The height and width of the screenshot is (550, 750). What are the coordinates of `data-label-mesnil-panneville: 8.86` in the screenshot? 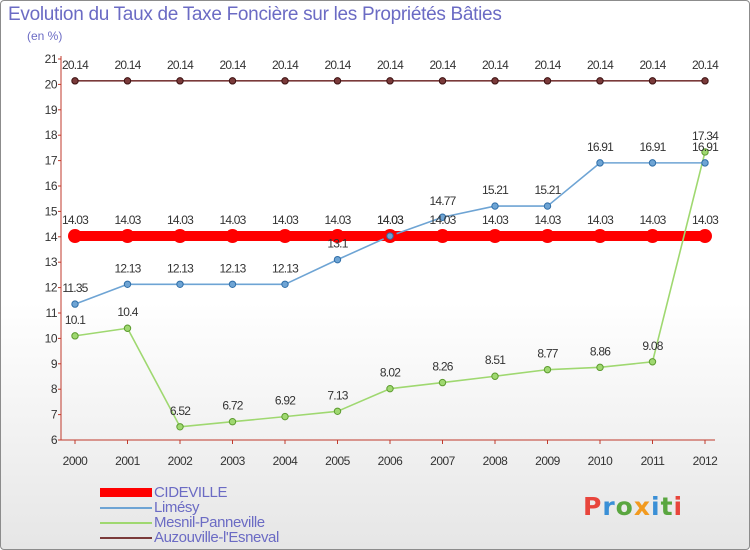 It's located at (600, 351).